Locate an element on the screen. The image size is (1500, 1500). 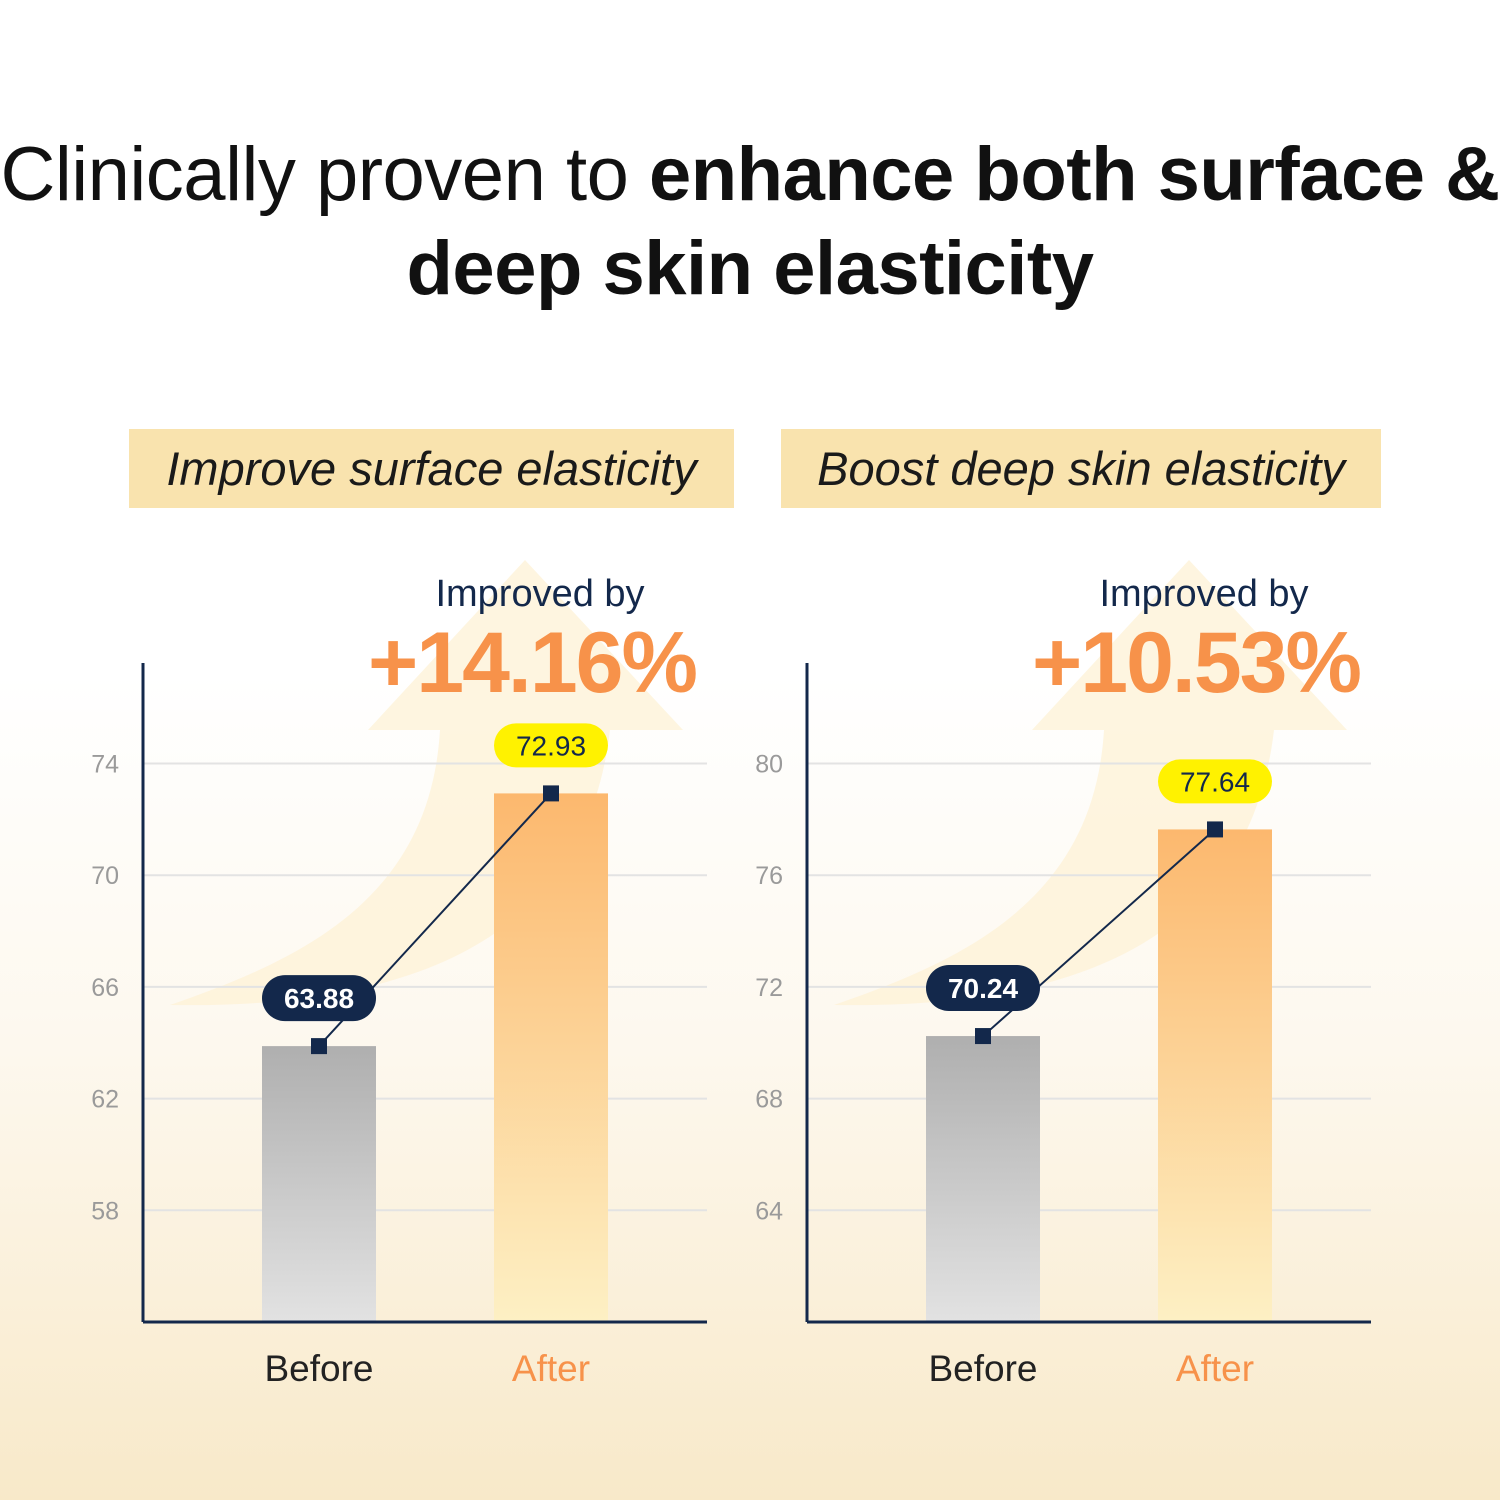
chart-2-header: Boost deep skin elasticity is located at coordinates (1081, 468).